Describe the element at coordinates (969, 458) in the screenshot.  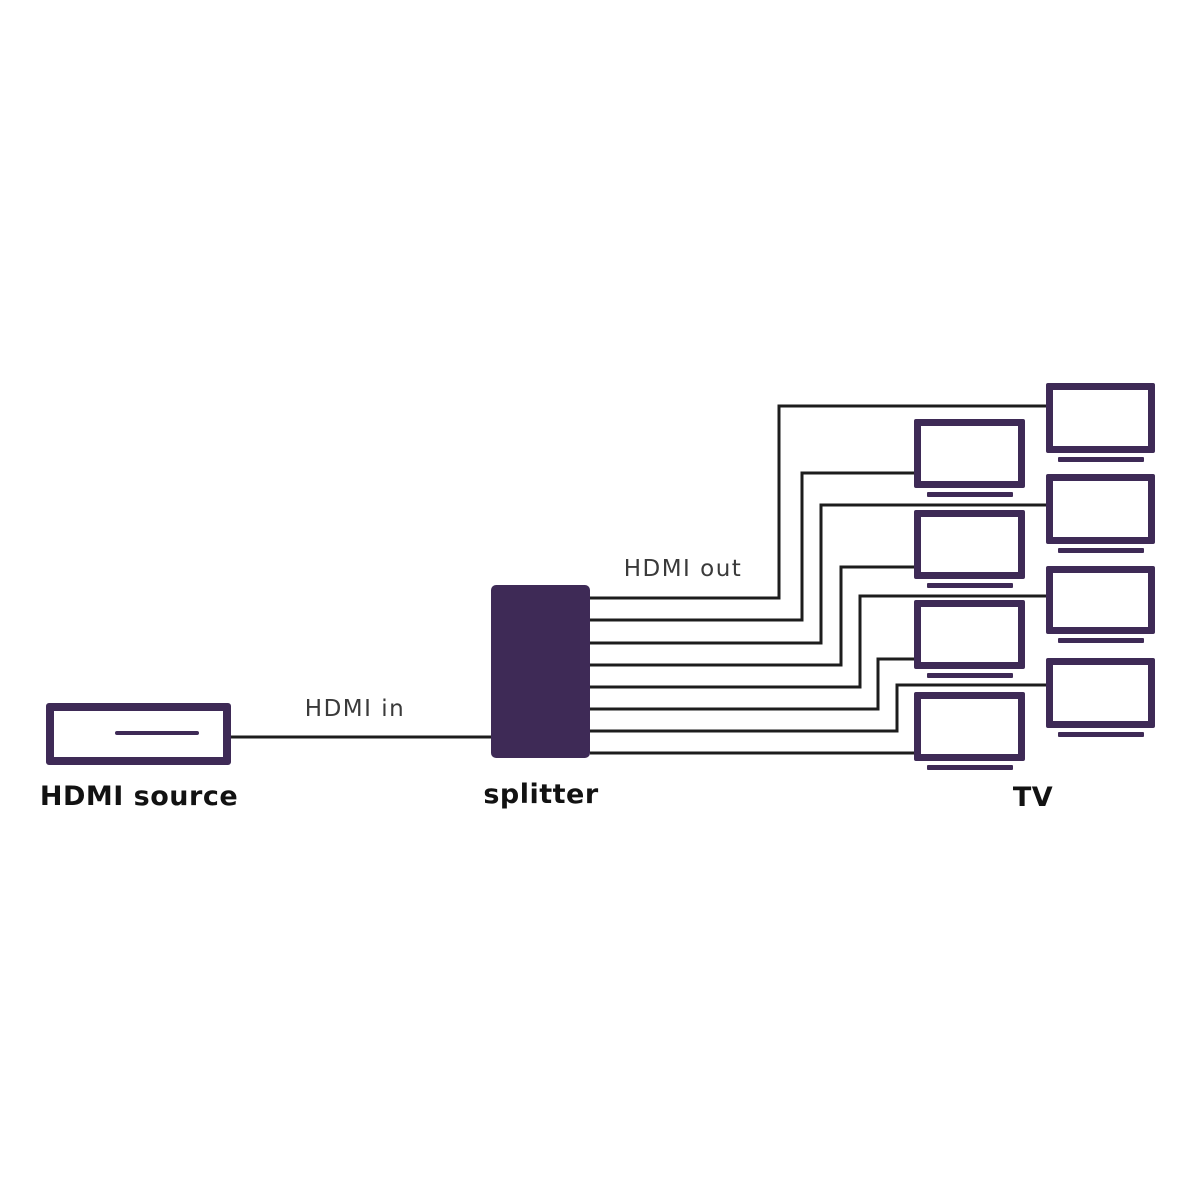
I see `tv-2-node` at that location.